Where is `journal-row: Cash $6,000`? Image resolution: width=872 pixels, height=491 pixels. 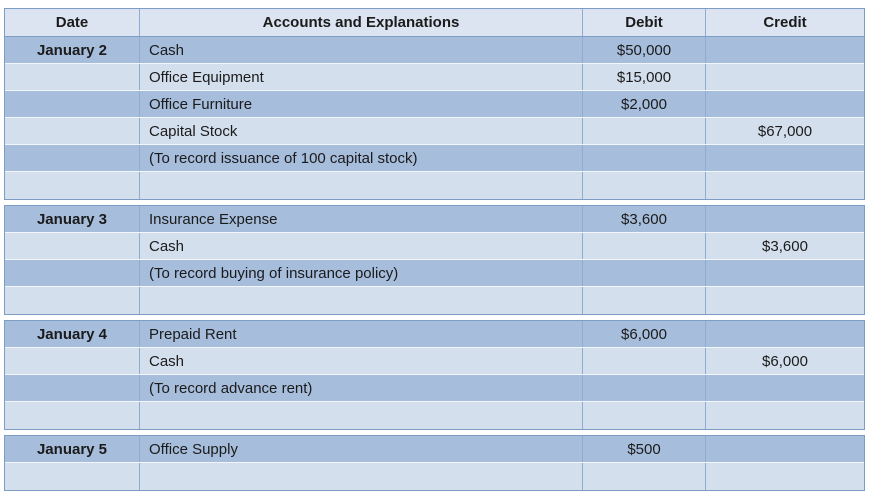
journal-row: Cash $6,000 is located at coordinates (434, 361).